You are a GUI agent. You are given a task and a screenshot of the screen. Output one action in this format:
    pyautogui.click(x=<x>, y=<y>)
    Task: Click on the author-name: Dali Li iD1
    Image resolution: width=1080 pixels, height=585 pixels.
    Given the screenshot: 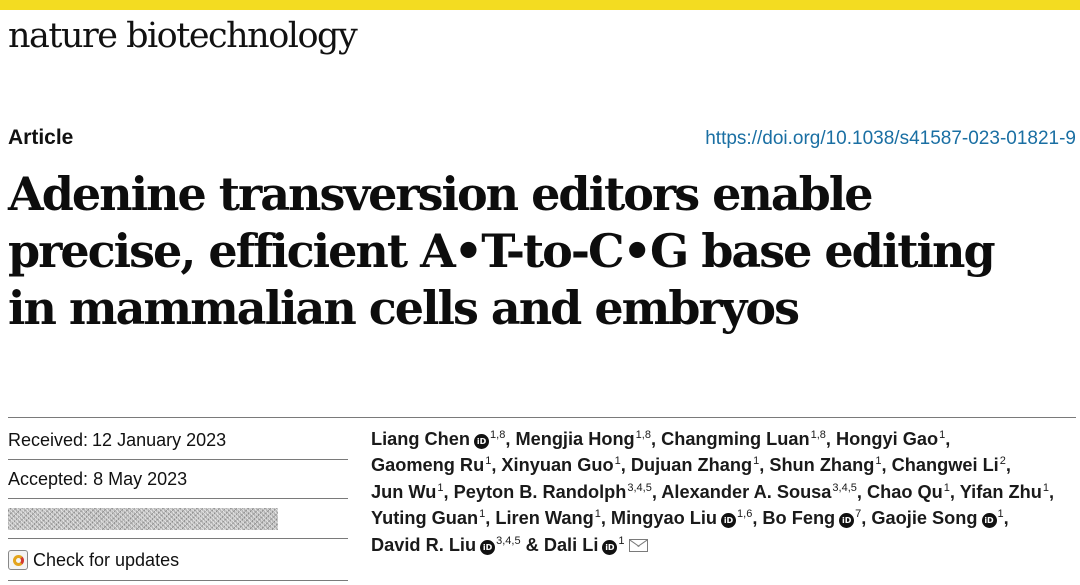 What is the action you would take?
    pyautogui.click(x=596, y=545)
    